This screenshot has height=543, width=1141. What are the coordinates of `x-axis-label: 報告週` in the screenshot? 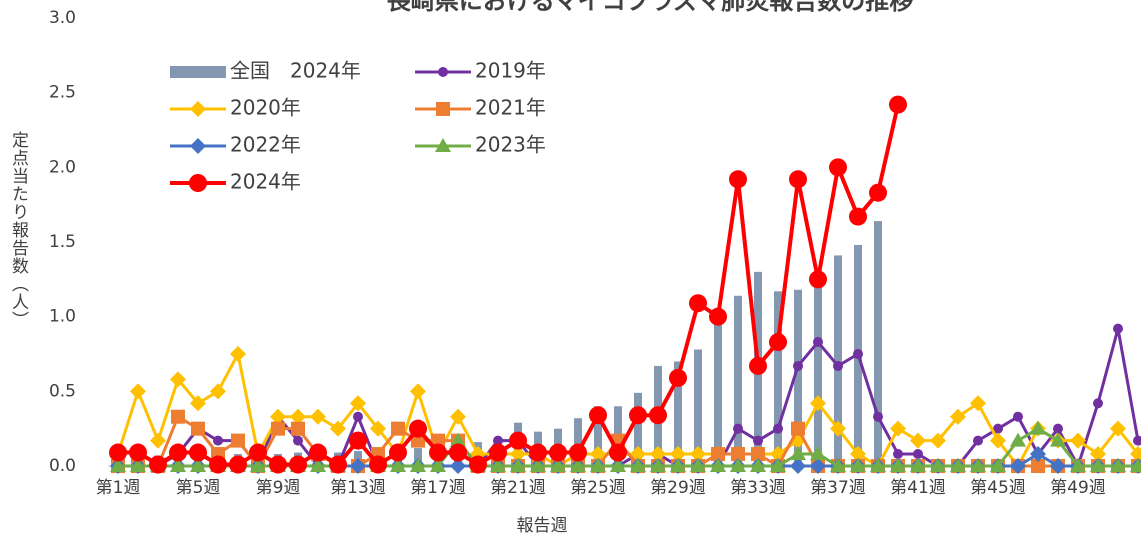 It's located at (542, 526).